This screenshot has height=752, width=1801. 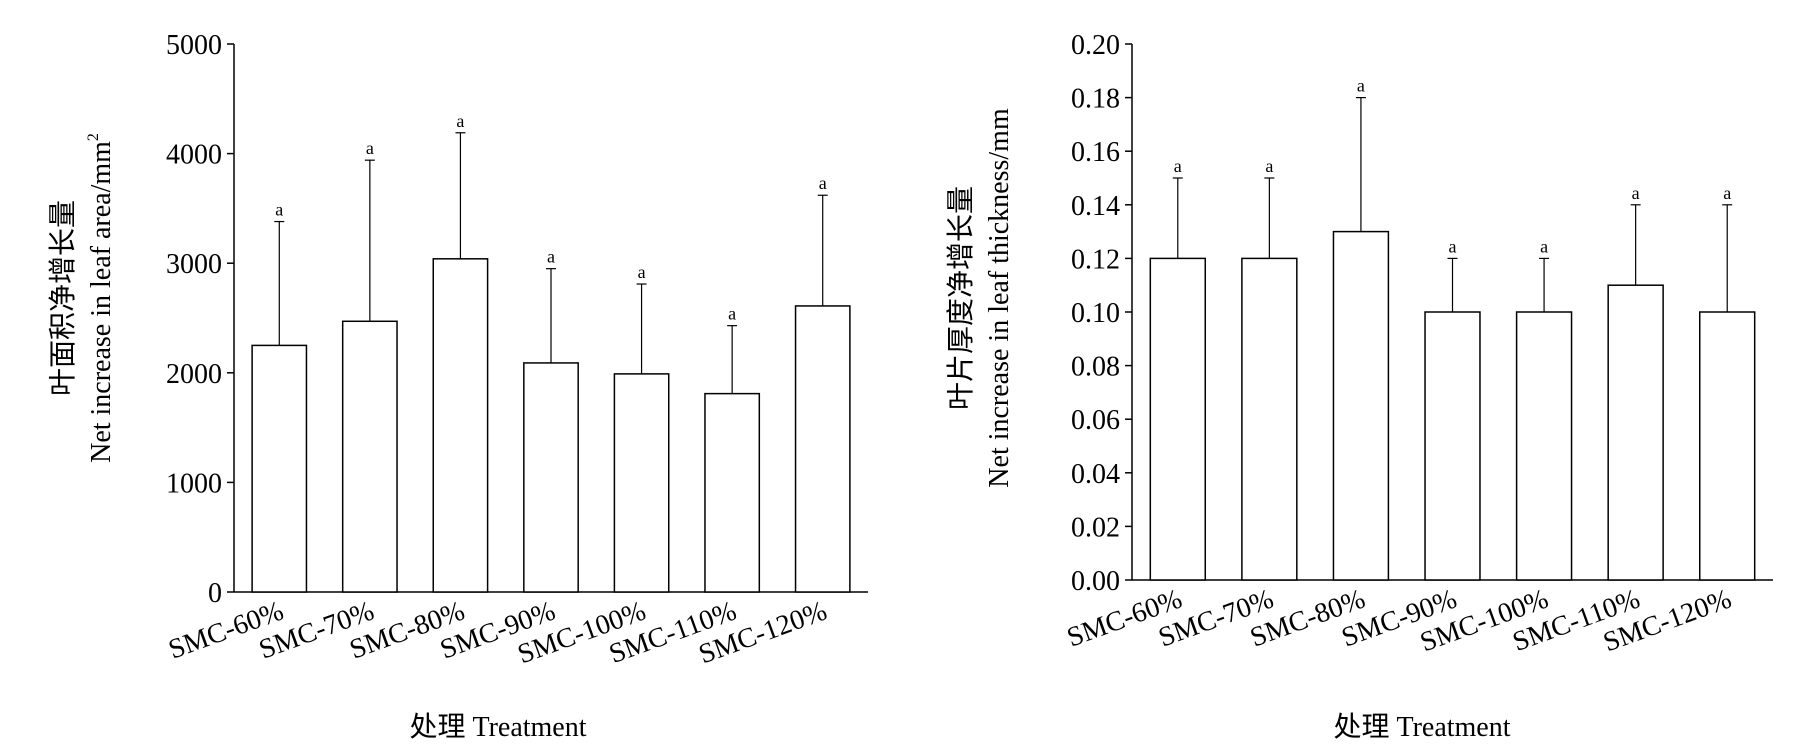 What do you see at coordinates (1095, 206) in the screenshot?
I see `chart1-ytick-label: 0.14` at bounding box center [1095, 206].